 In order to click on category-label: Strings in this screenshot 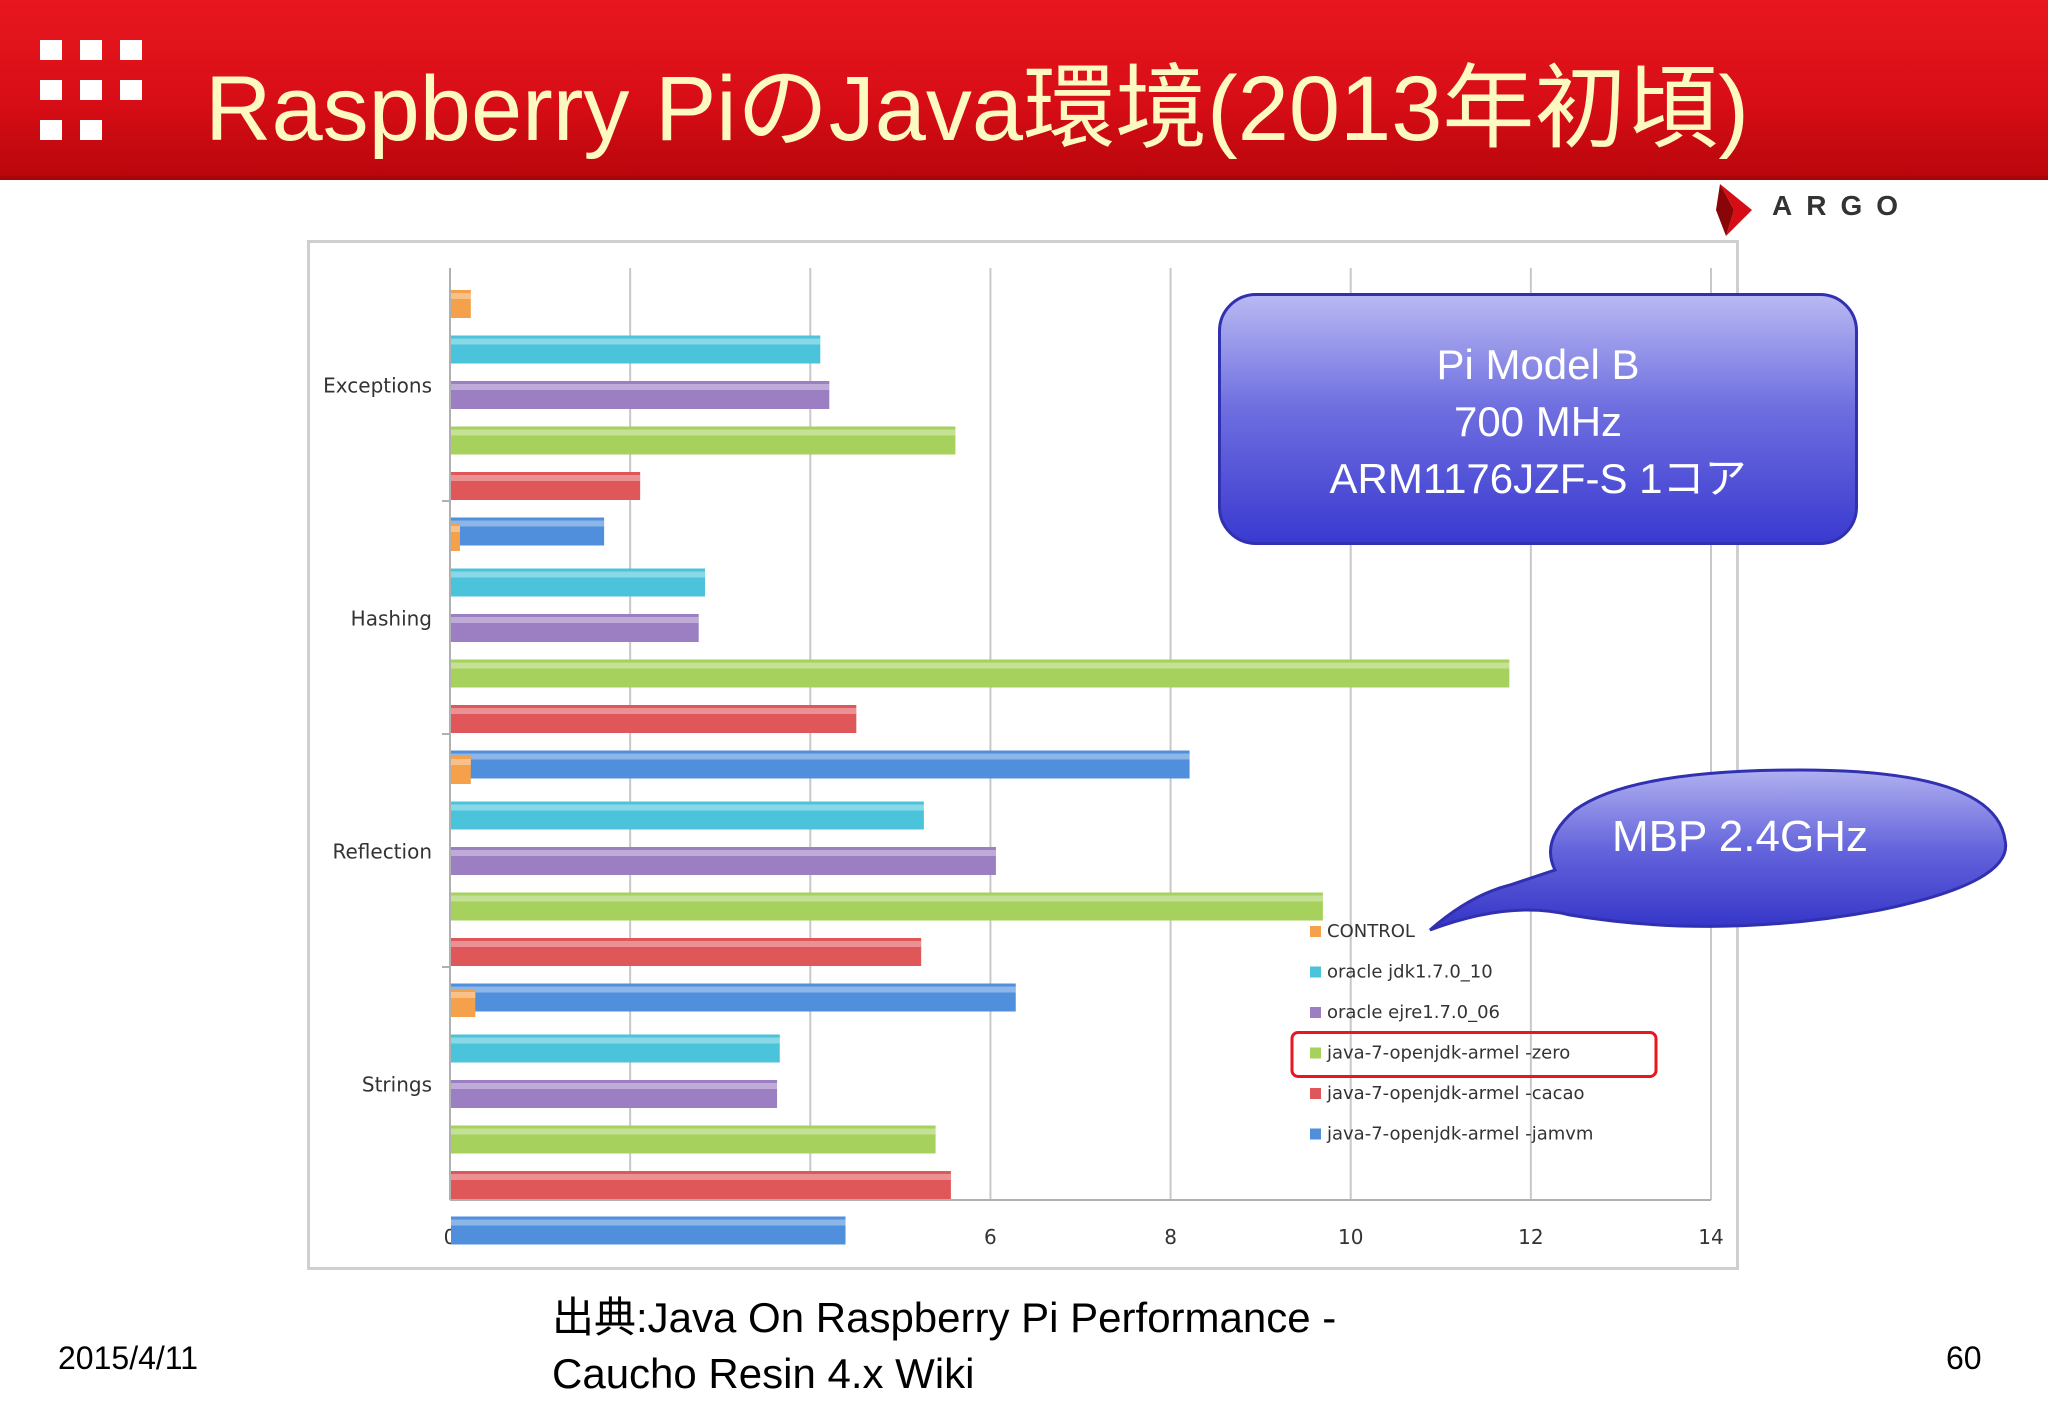, I will do `click(397, 1085)`.